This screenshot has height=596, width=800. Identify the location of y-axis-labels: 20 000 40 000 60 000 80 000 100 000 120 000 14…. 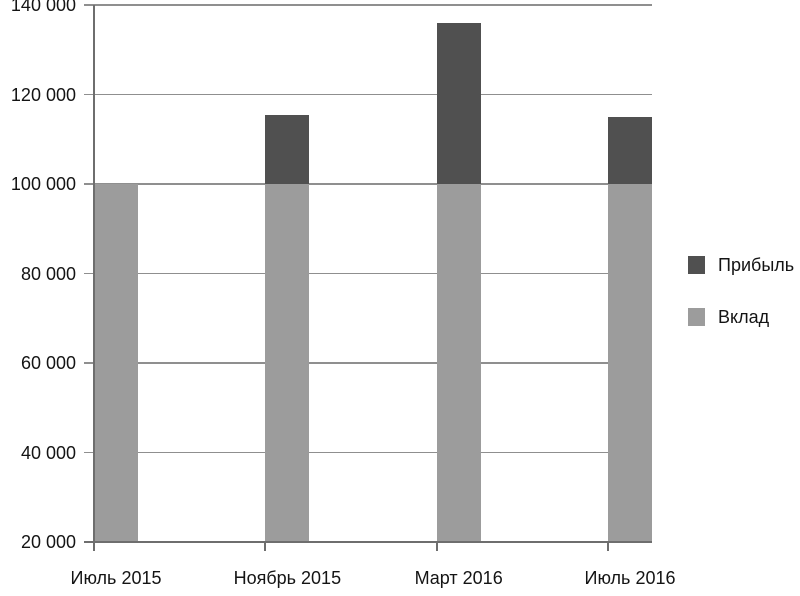
(38, 276).